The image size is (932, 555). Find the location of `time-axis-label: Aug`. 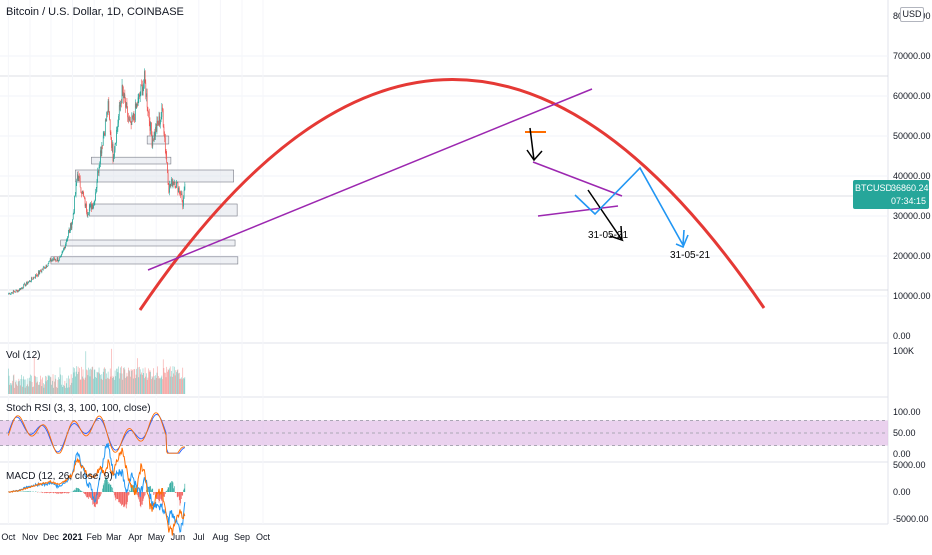

time-axis-label: Aug is located at coordinates (220, 537).